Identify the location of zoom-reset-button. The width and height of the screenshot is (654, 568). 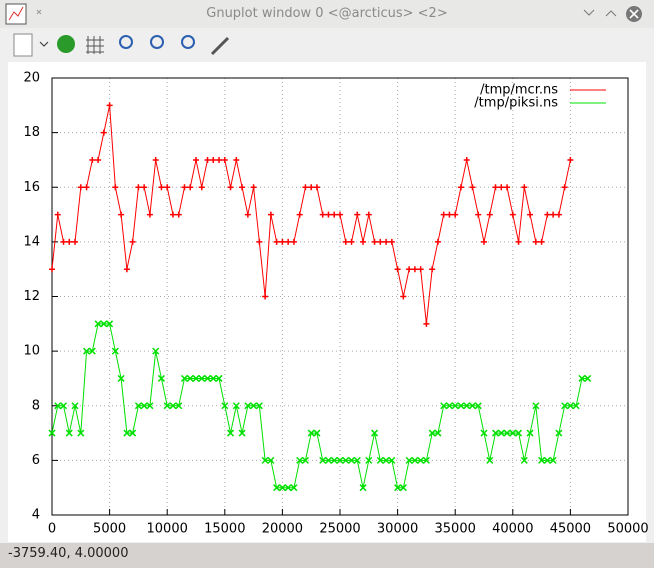
(188, 42).